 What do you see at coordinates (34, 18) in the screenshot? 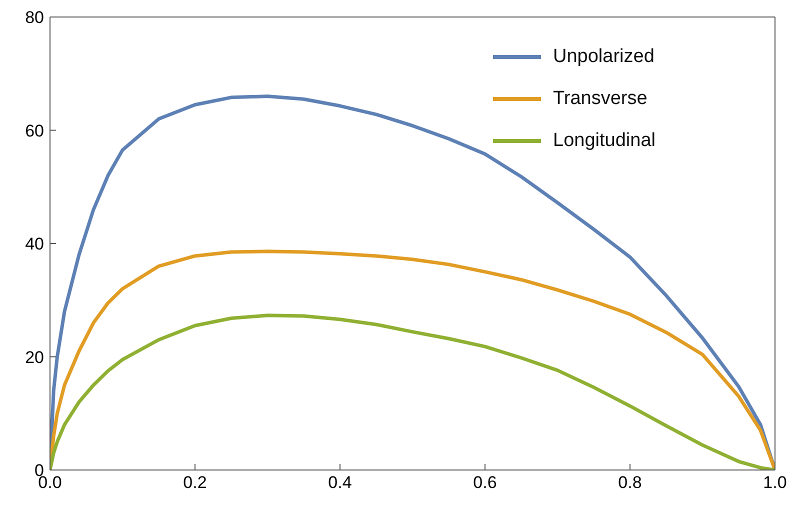
I see `y-tick-label: 80` at bounding box center [34, 18].